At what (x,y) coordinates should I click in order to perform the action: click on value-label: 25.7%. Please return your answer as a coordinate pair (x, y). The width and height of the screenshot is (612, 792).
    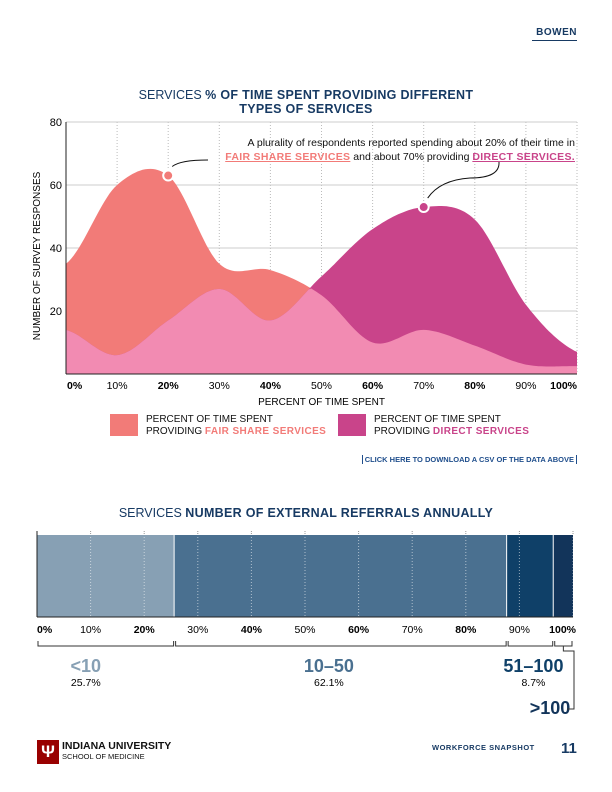
    Looking at the image, I should click on (86, 683).